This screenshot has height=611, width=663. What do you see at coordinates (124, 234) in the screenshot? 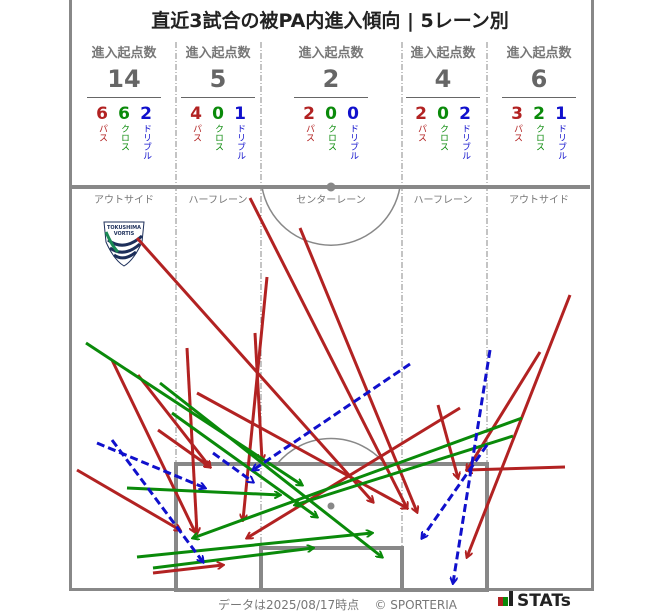
I see `svg-text: VORTIS` at bounding box center [124, 234].